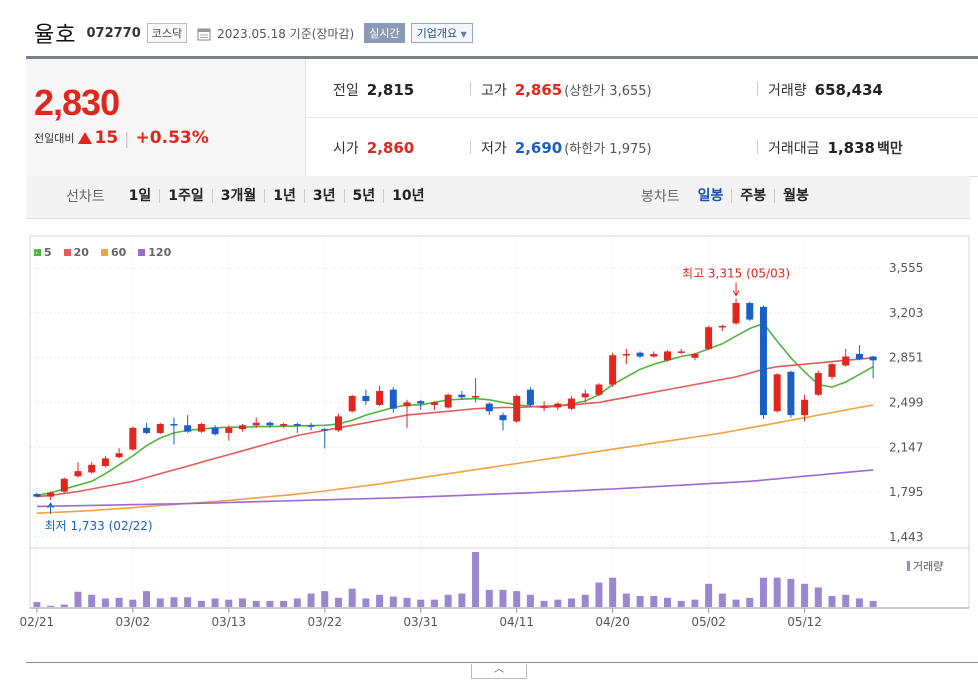 This screenshot has width=978, height=689. I want to click on chart-tab-bar, so click(498, 197).